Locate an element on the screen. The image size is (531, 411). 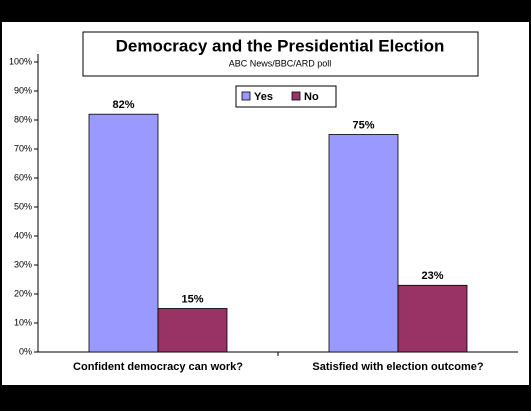
y-tick-label: 80% is located at coordinates (23, 119).